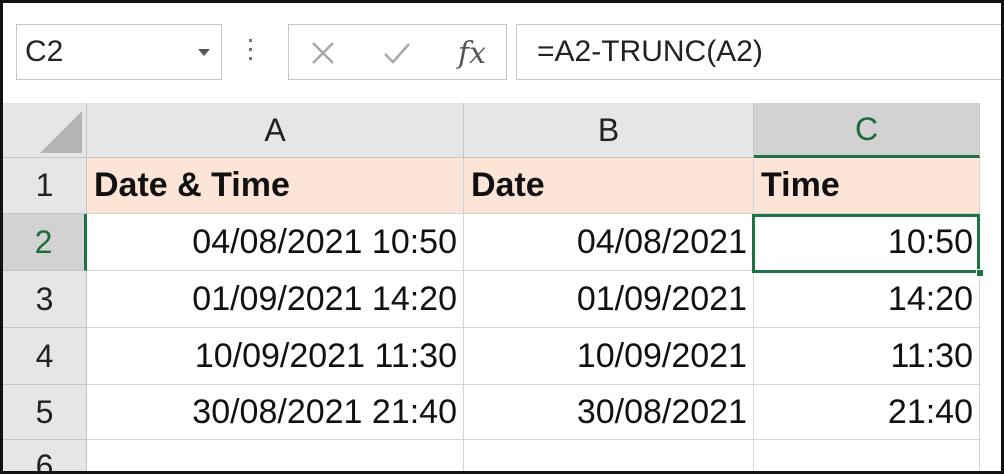 This screenshot has height=474, width=1004. Describe the element at coordinates (61, 132) in the screenshot. I see `select-all-triangle-icon` at that location.